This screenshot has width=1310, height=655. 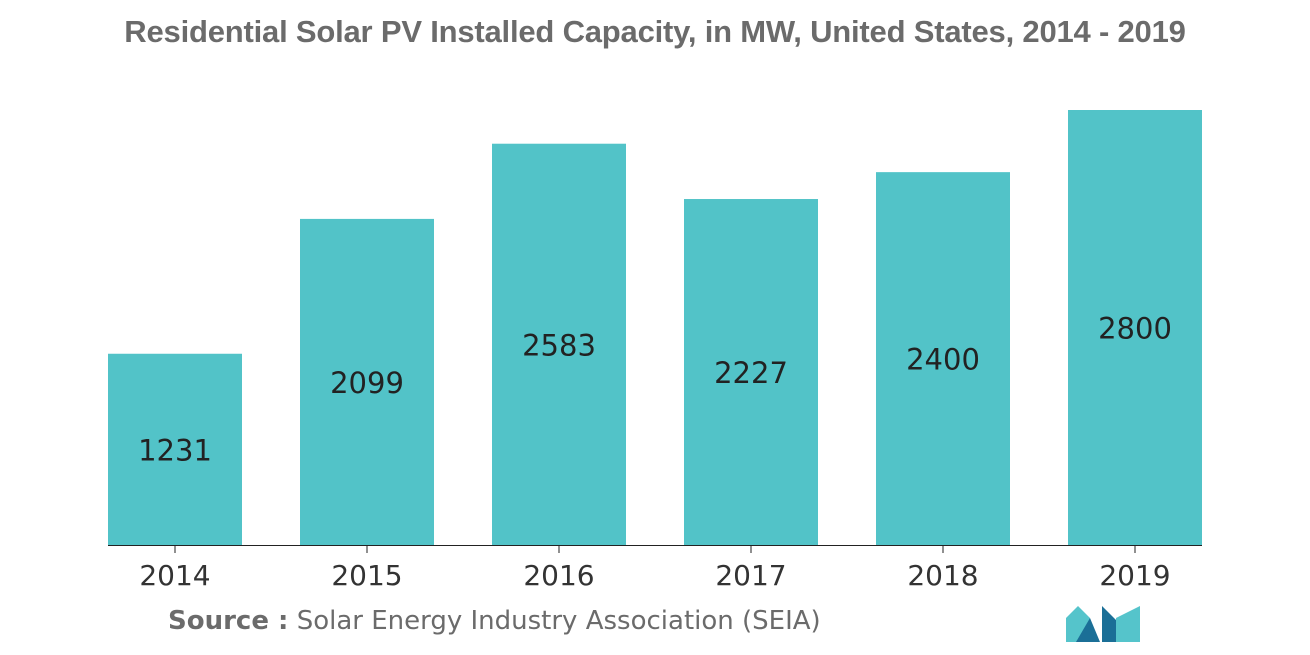 I want to click on x-tick-label-2015: 2015, so click(x=366, y=575).